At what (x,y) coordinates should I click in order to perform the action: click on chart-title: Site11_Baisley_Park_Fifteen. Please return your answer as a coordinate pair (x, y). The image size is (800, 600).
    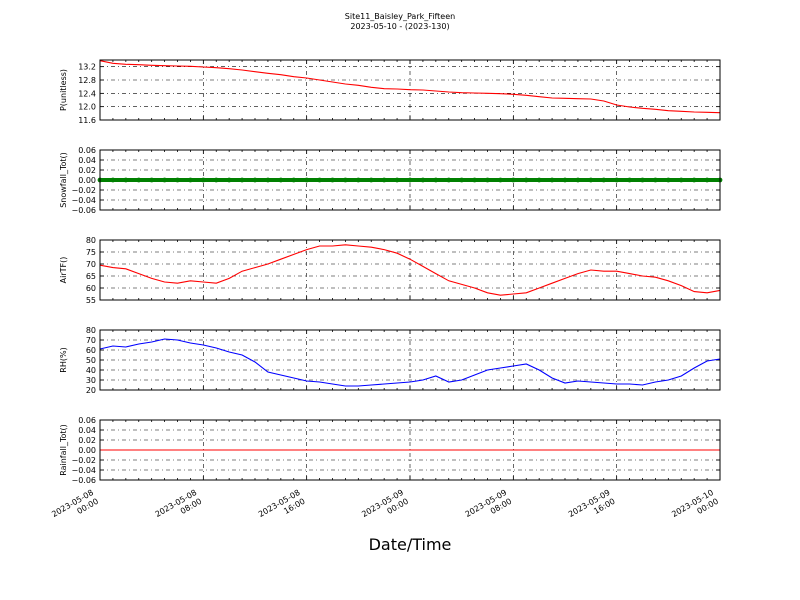
    Looking at the image, I should click on (400, 16).